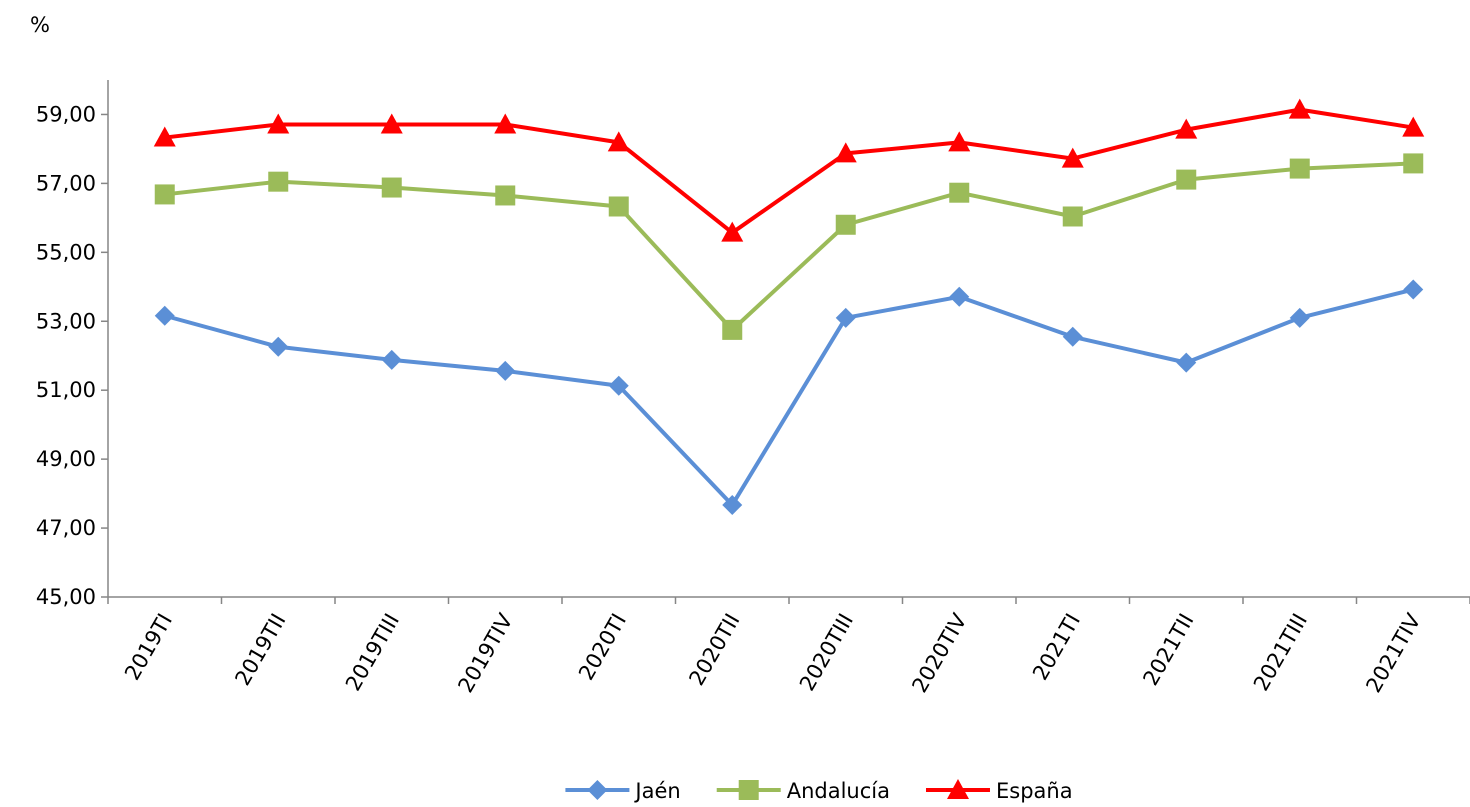 The height and width of the screenshot is (807, 1470). What do you see at coordinates (66, 252) in the screenshot?
I see `y-tick-label: 55,00` at bounding box center [66, 252].